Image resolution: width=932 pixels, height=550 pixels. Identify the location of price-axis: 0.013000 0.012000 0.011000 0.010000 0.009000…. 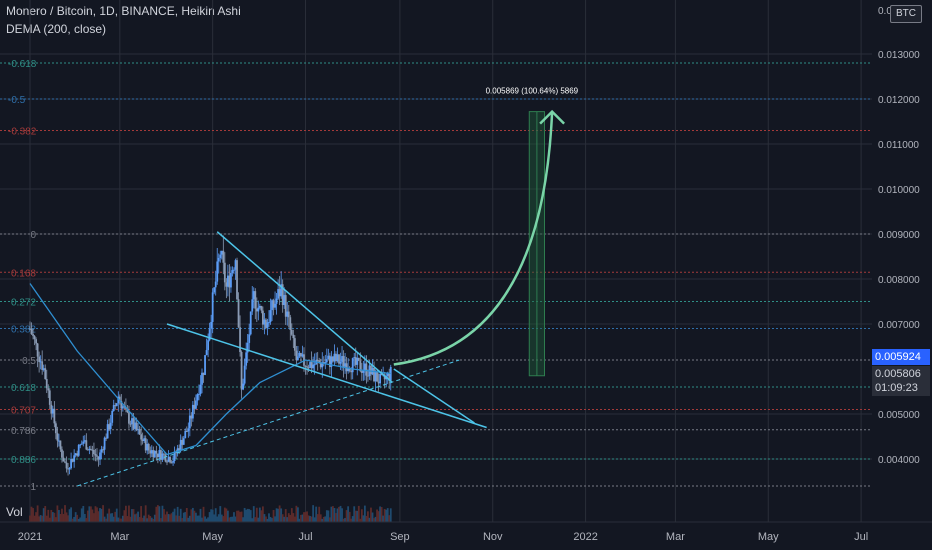
(899, 236).